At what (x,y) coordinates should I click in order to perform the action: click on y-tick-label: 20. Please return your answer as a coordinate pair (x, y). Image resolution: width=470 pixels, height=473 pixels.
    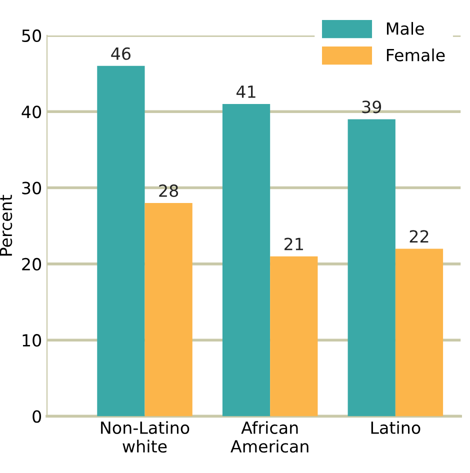
    Looking at the image, I should click on (32, 264).